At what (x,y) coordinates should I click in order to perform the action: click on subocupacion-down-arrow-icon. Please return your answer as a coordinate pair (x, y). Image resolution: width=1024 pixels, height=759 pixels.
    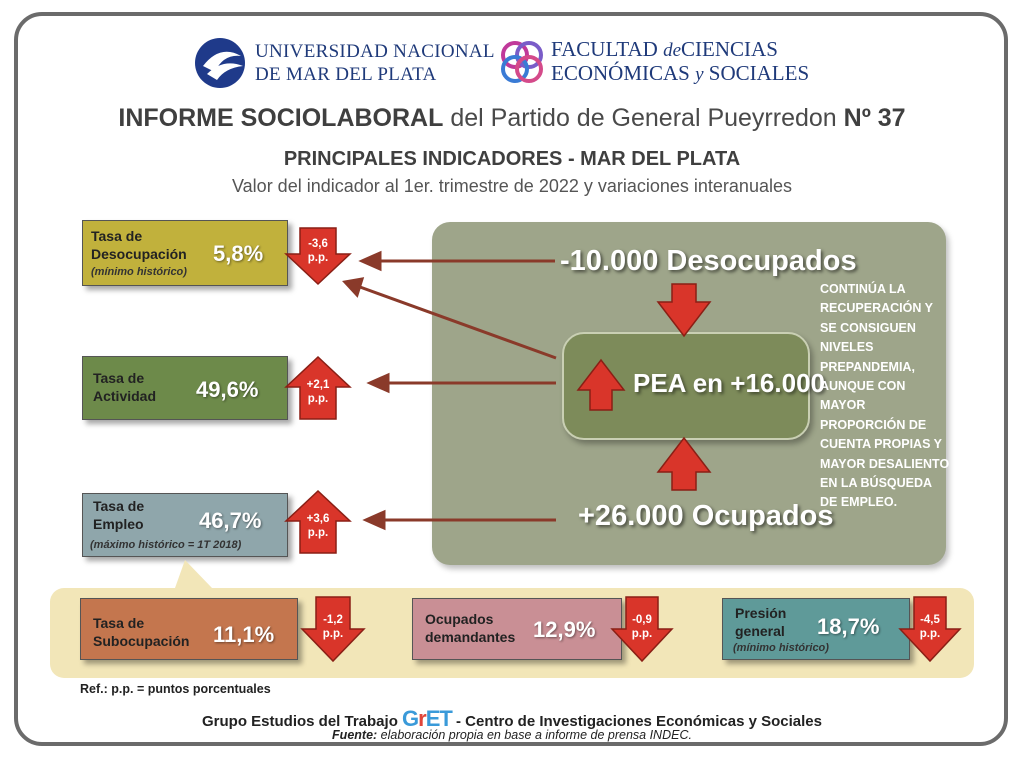
    Looking at the image, I should click on (333, 629).